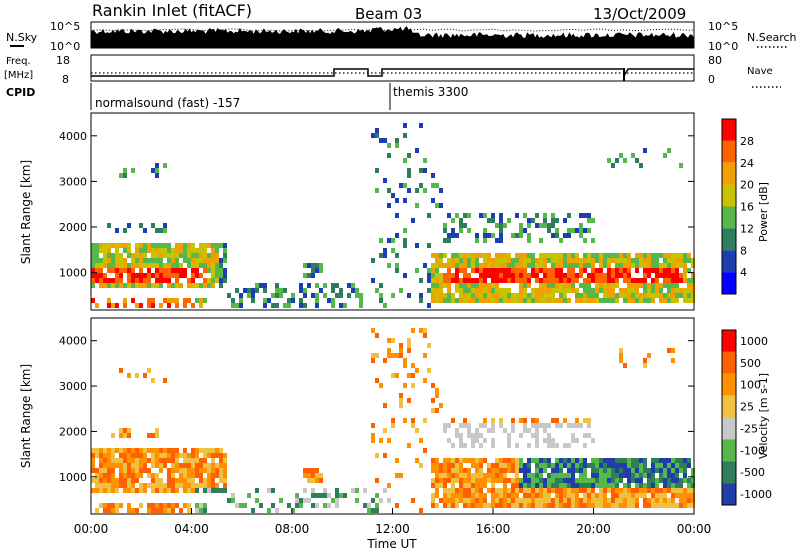  What do you see at coordinates (763, 212) in the screenshot?
I see `power-colorbar-label: Power [dB]` at bounding box center [763, 212].